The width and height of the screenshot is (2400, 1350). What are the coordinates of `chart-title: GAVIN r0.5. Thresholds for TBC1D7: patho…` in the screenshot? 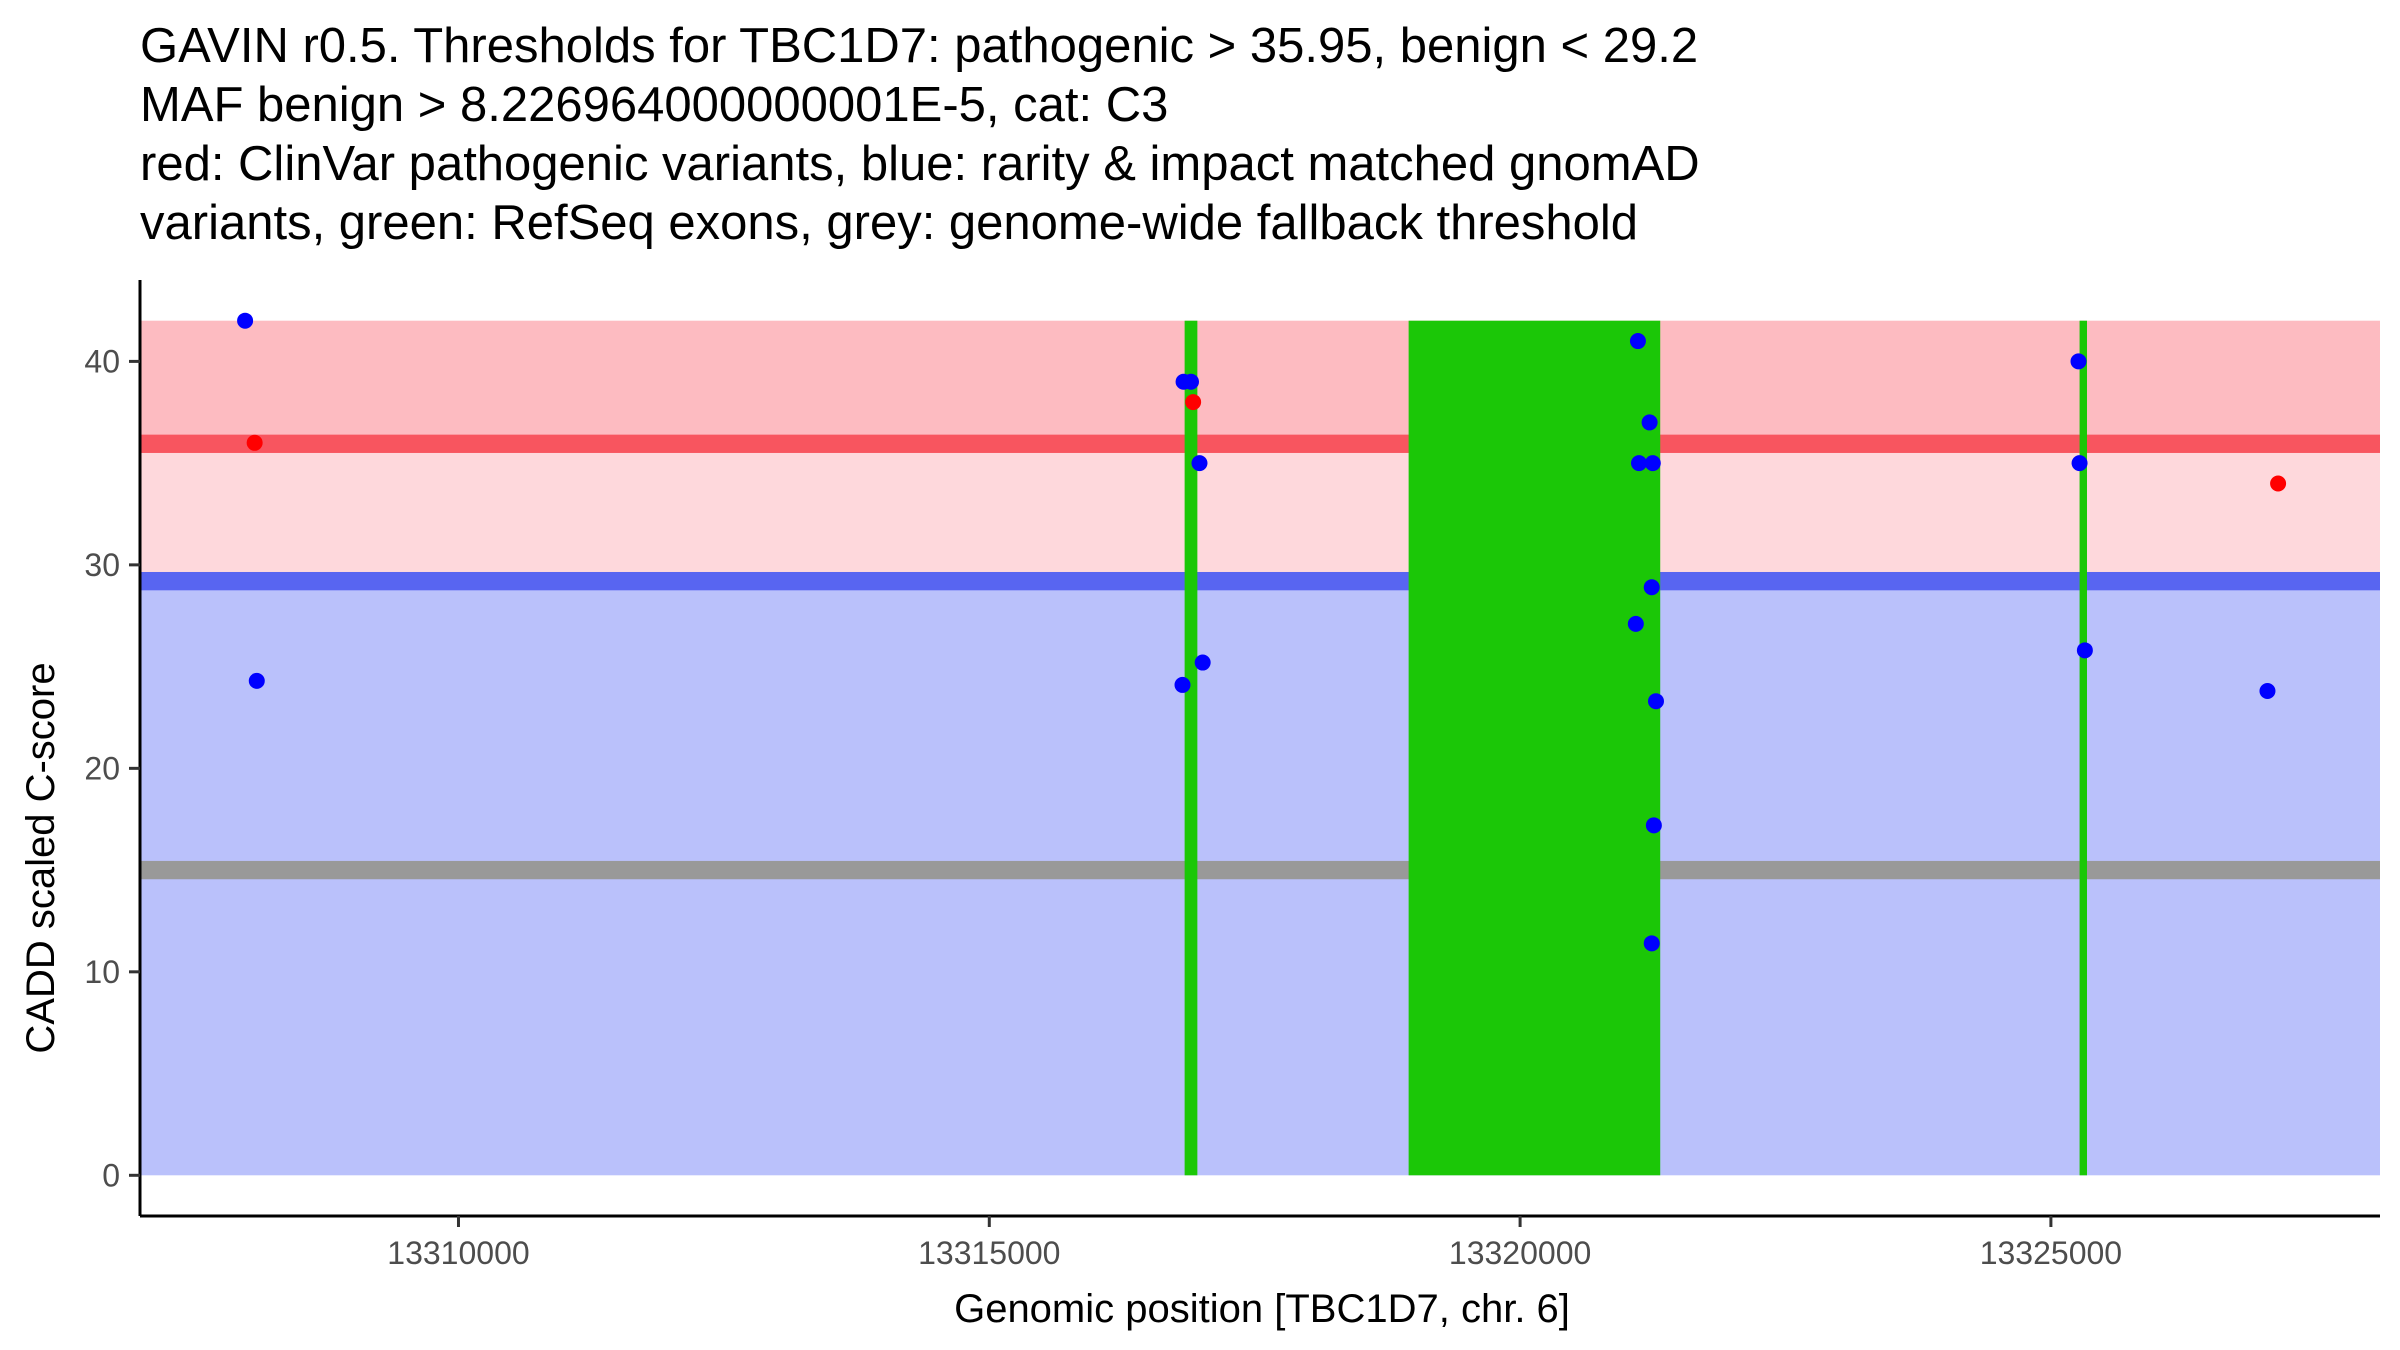 It's located at (920, 134).